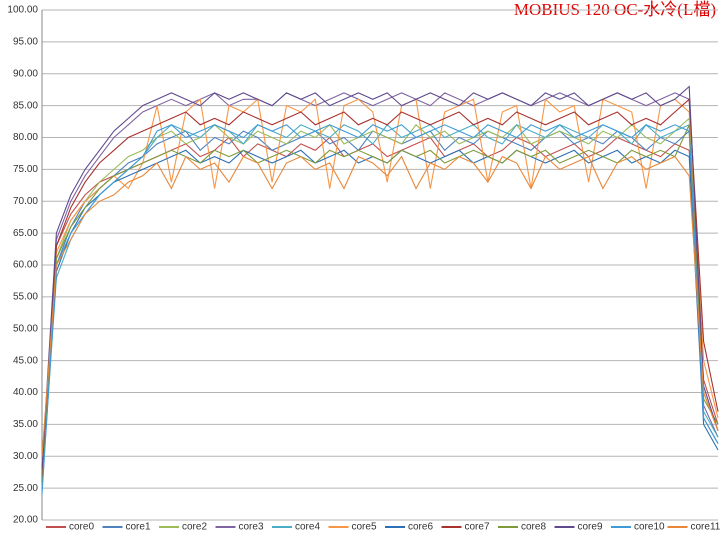 This screenshot has width=720, height=541. I want to click on y-tick-label: 100.00, so click(22, 10).